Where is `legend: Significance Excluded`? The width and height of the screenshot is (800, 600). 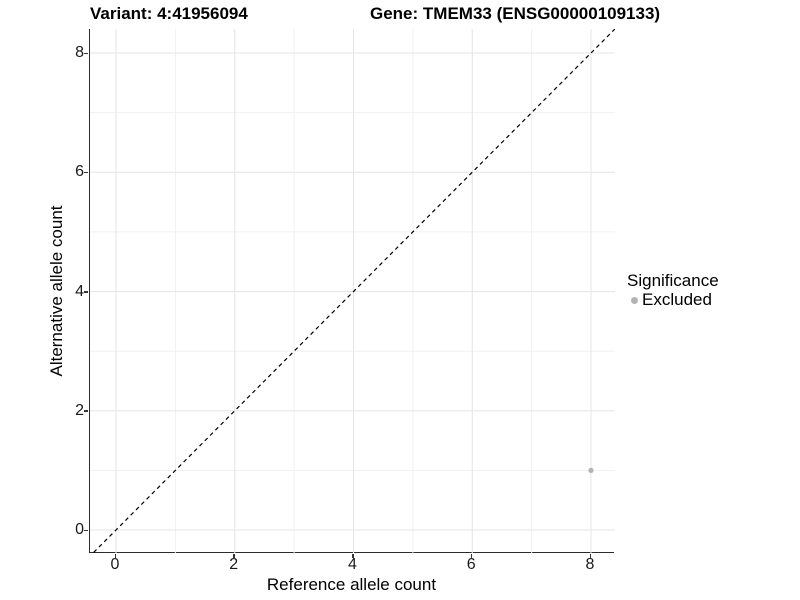 legend: Significance Excluded is located at coordinates (673, 290).